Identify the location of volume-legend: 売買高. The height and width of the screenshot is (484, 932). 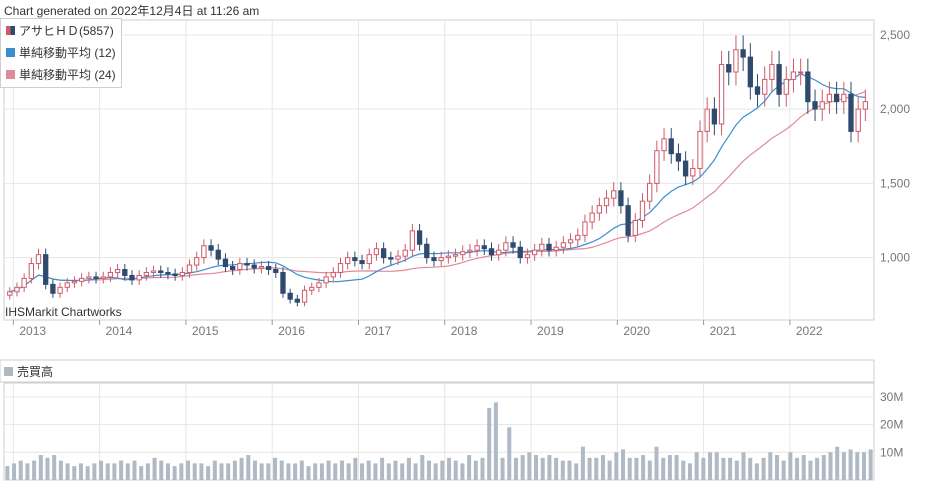
(28, 371).